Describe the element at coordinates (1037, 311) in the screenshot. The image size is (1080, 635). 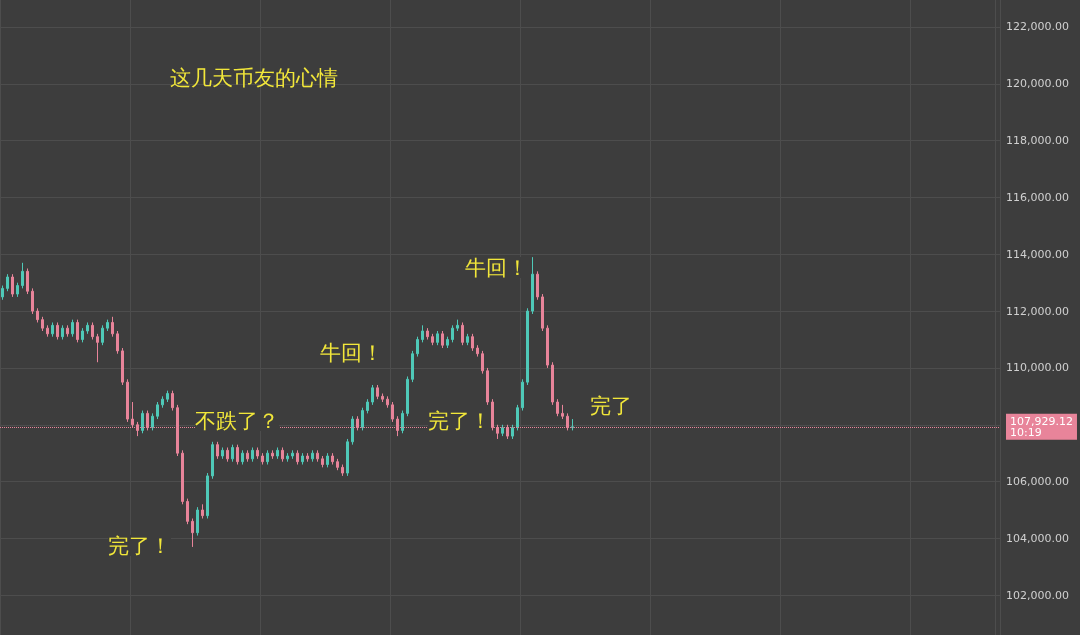
I see `y-tick-label: 112,000.00` at that location.